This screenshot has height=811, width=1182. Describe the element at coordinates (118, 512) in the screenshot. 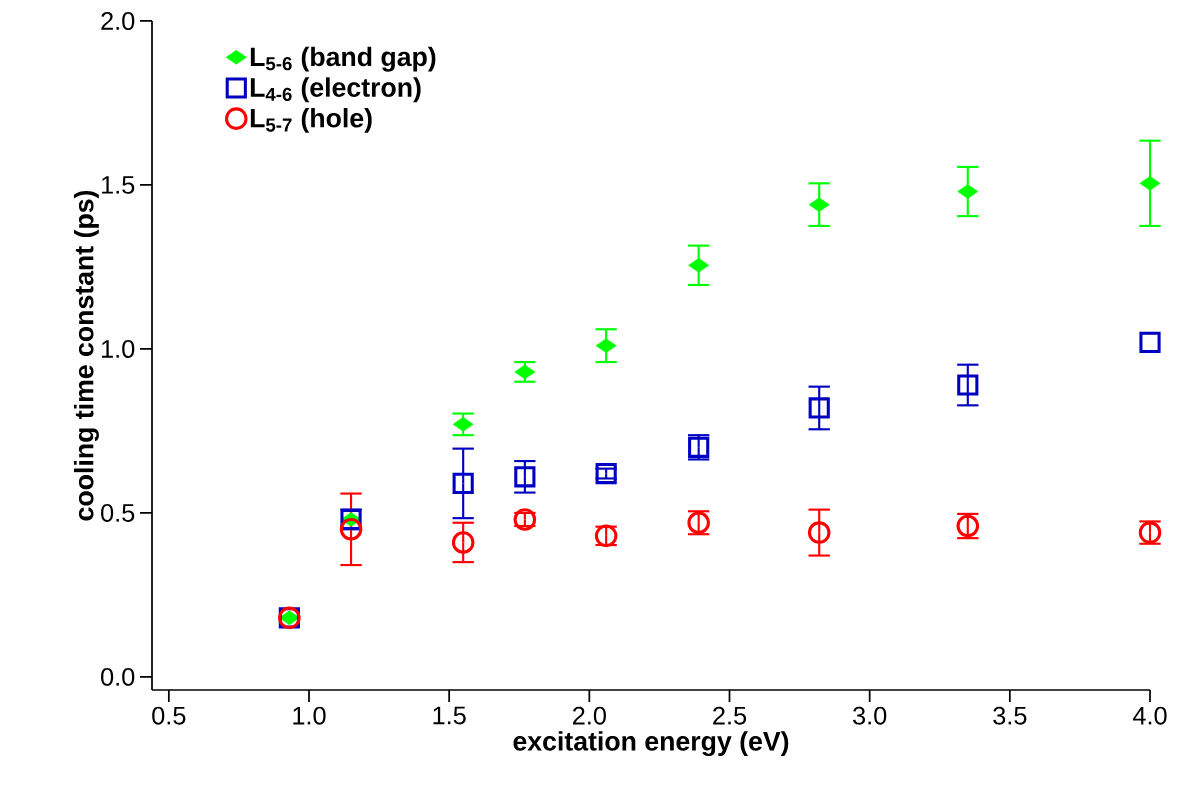

I see `y-tick-label: 0.5` at that location.